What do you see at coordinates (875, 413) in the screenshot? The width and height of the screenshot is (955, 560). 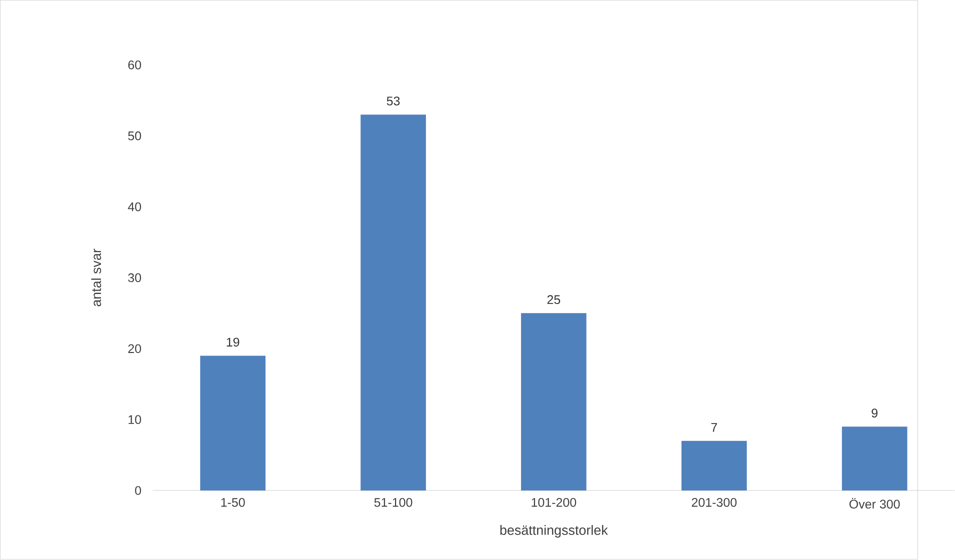 I see `data-label: 9` at bounding box center [875, 413].